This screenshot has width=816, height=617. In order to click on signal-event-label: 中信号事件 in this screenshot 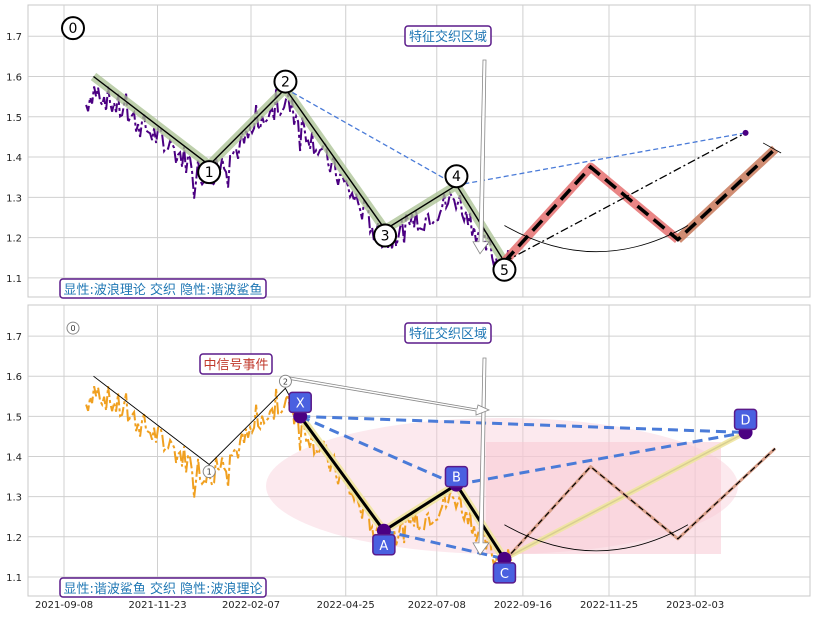, I will do `click(236, 364)`.